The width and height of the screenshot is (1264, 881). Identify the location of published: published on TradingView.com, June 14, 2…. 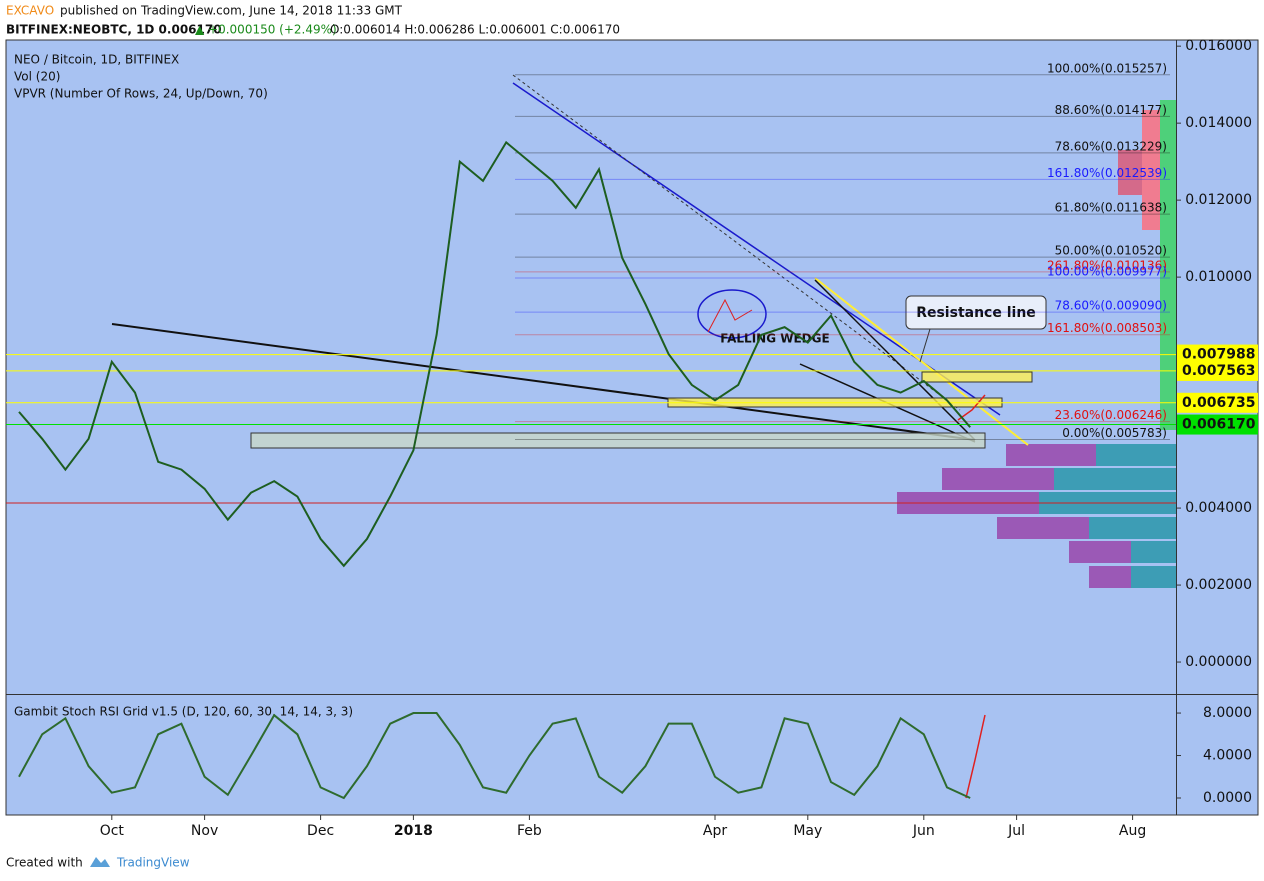
(231, 11).